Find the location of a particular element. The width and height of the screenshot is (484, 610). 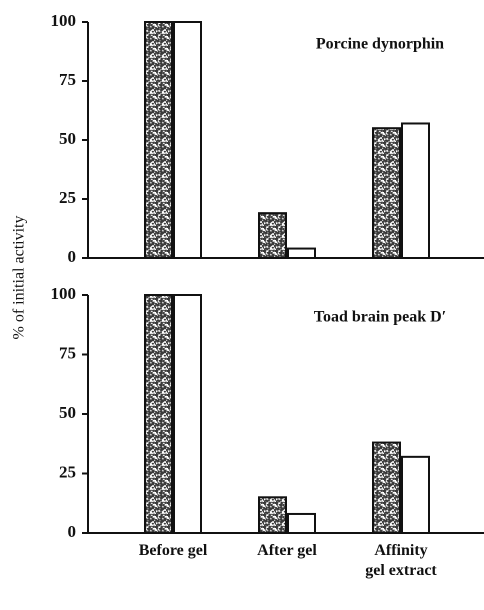

panel-title: Porcine dynorphin is located at coordinates (380, 44).